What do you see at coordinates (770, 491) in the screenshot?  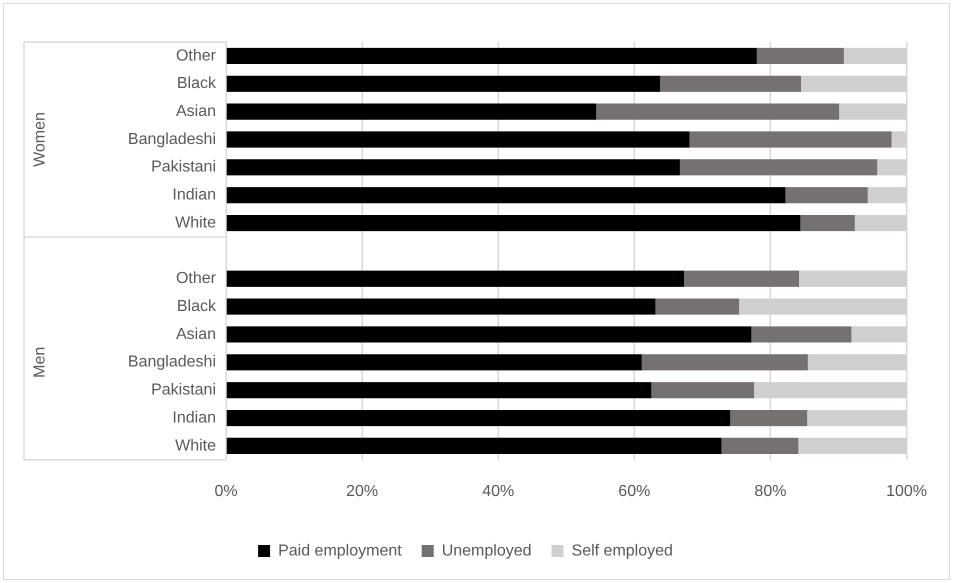 I see `x-tick-label: 80%` at bounding box center [770, 491].